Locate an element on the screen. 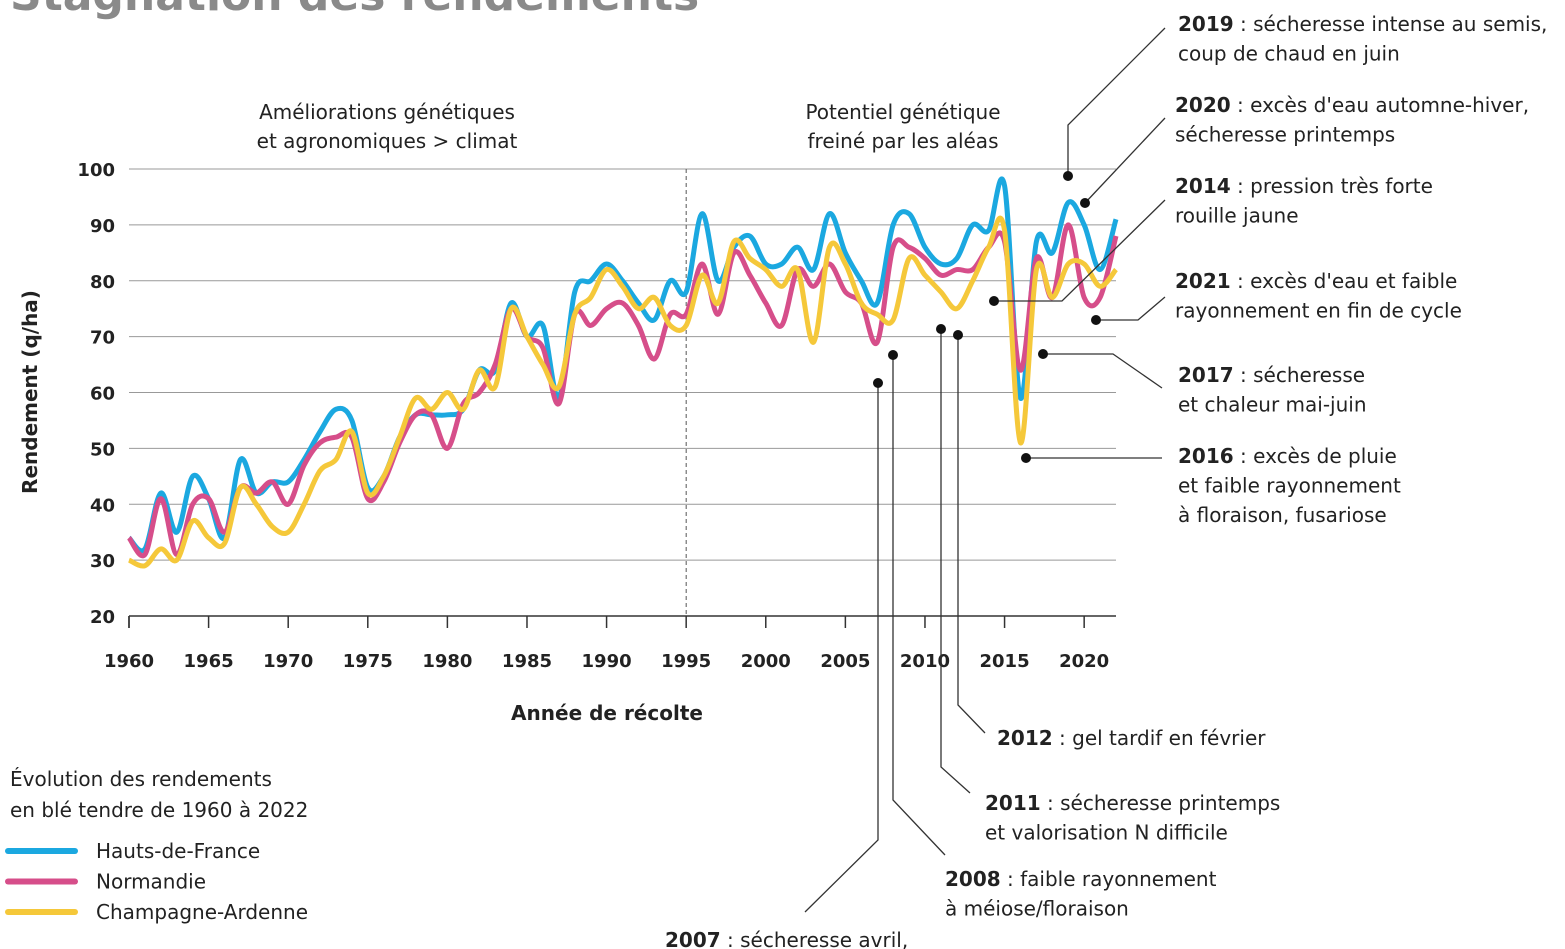  x-tick-label: 1990 is located at coordinates (607, 661).